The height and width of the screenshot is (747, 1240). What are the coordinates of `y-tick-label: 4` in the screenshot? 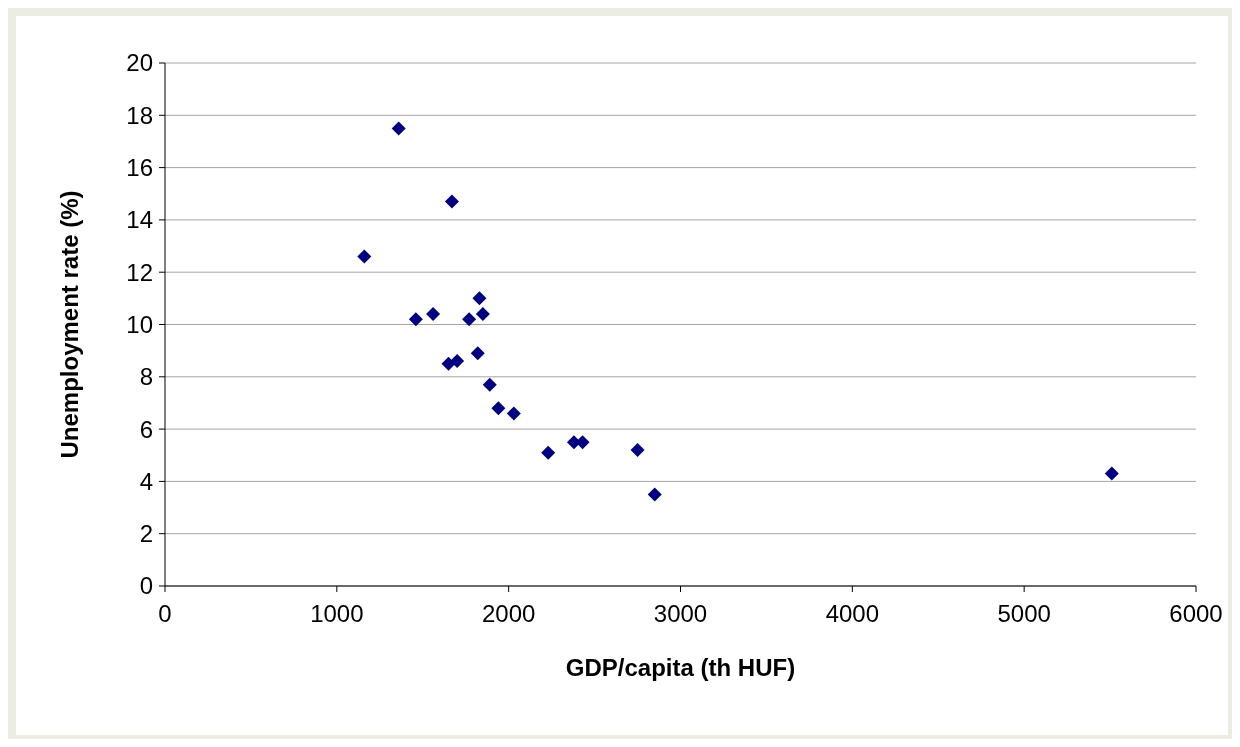 It's located at (146, 481).